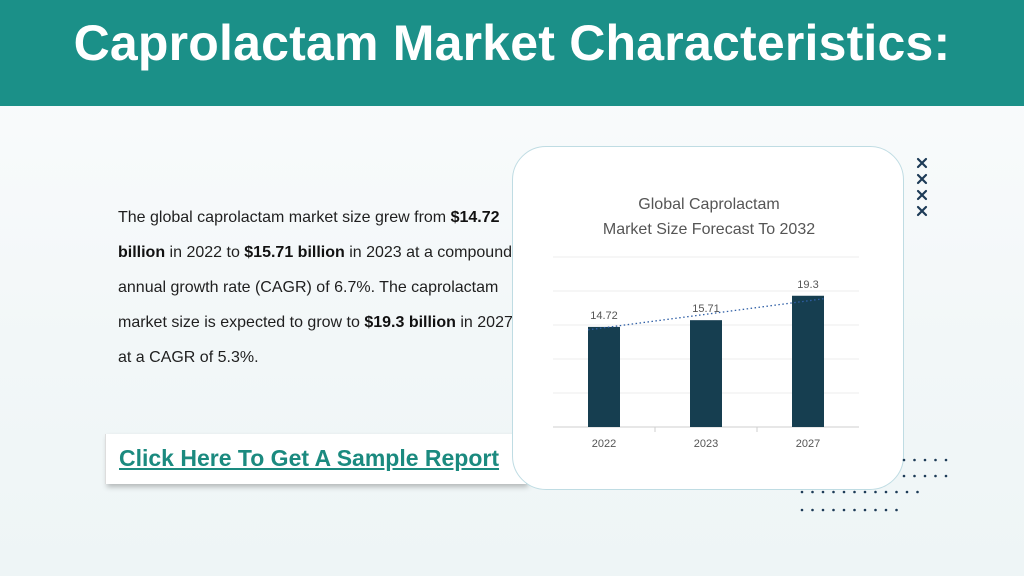  What do you see at coordinates (808, 444) in the screenshot?
I see `x-tick-label-2027: 2027` at bounding box center [808, 444].